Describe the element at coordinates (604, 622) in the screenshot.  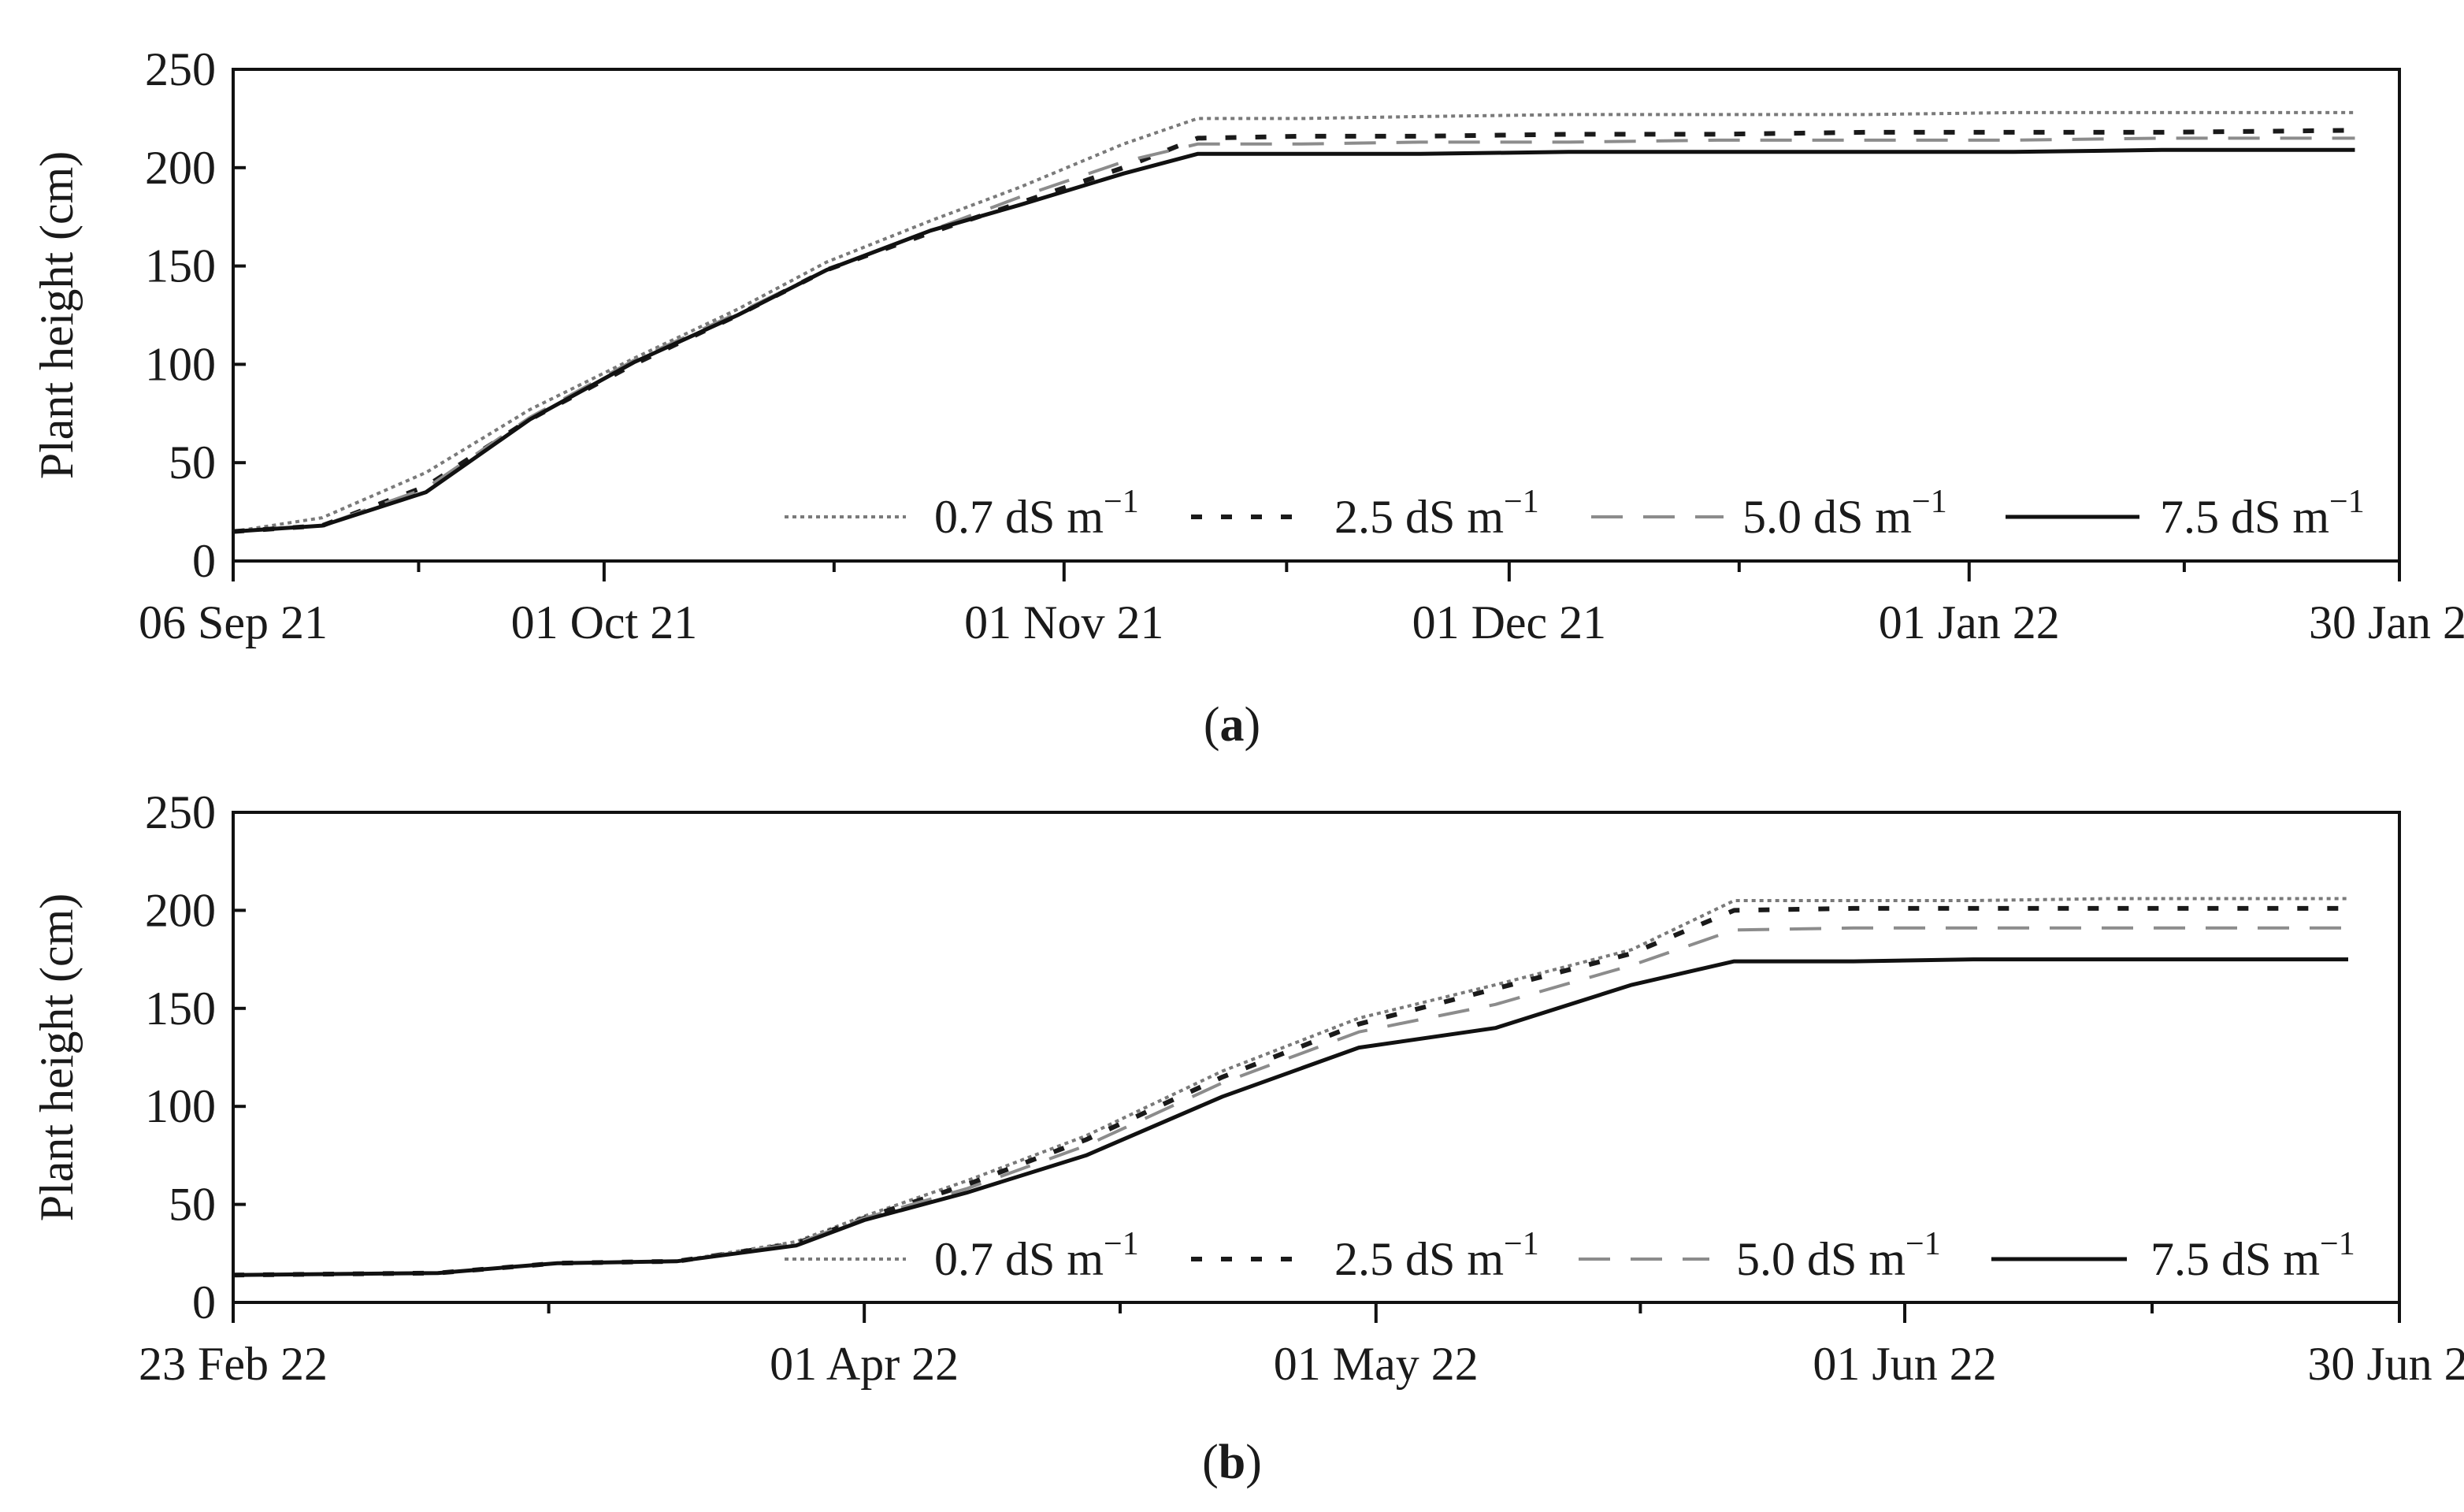
I see `x-tick-label: 01 Oct 21` at that location.